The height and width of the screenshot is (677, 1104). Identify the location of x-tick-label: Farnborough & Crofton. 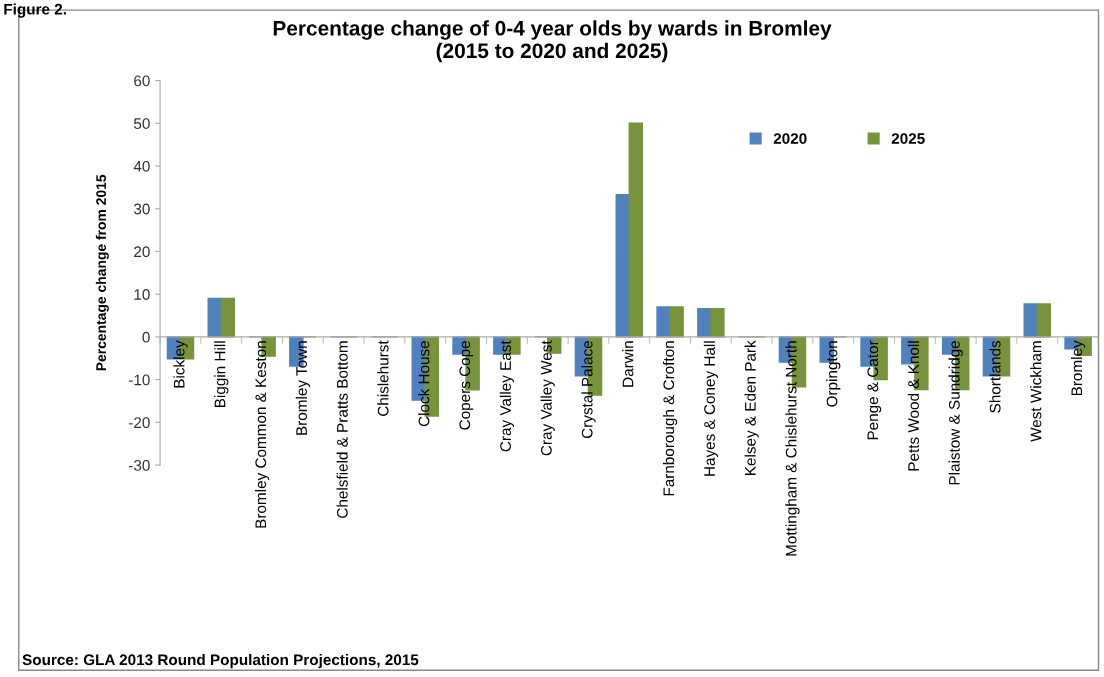
(670, 418).